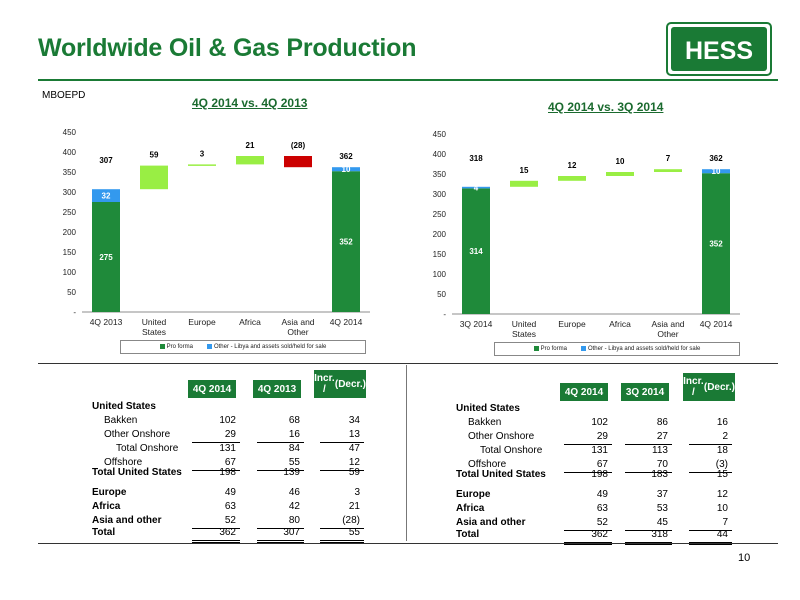  Describe the element at coordinates (106, 322) in the screenshot. I see `category-label: 4Q 2013` at that location.